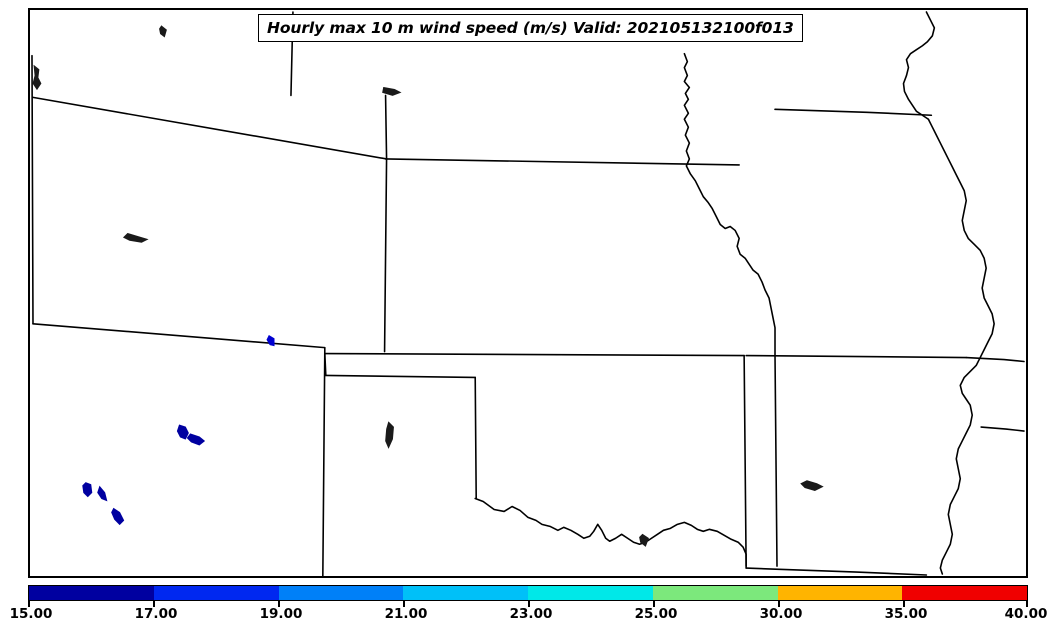 This screenshot has width=1057, height=633. I want to click on colorbar-label-0: 15.00, so click(31, 614).